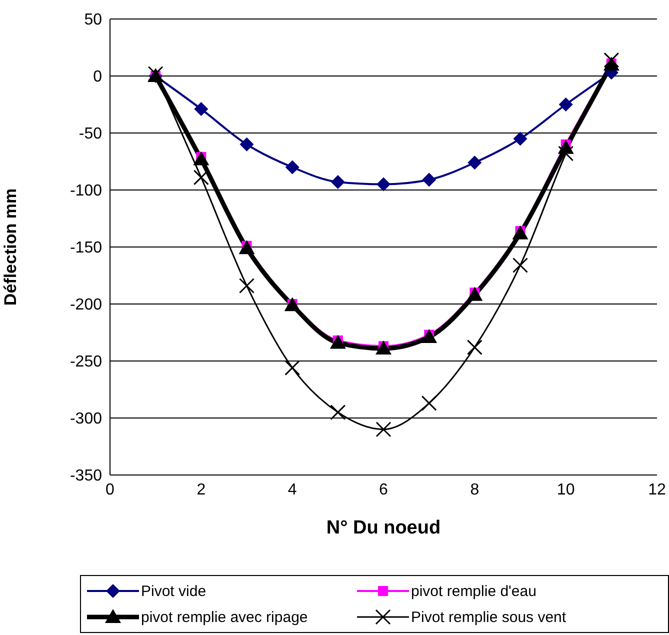 The image size is (669, 635). What do you see at coordinates (86, 419) in the screenshot?
I see `y-tick-label: -300` at bounding box center [86, 419].